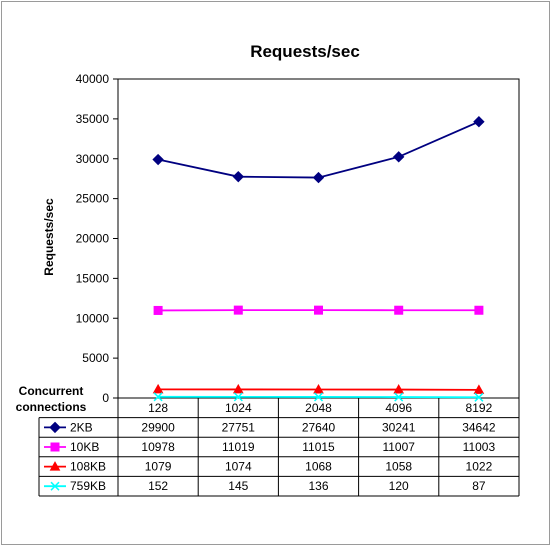  I want to click on chart-title: Requests/sec, so click(305, 51).